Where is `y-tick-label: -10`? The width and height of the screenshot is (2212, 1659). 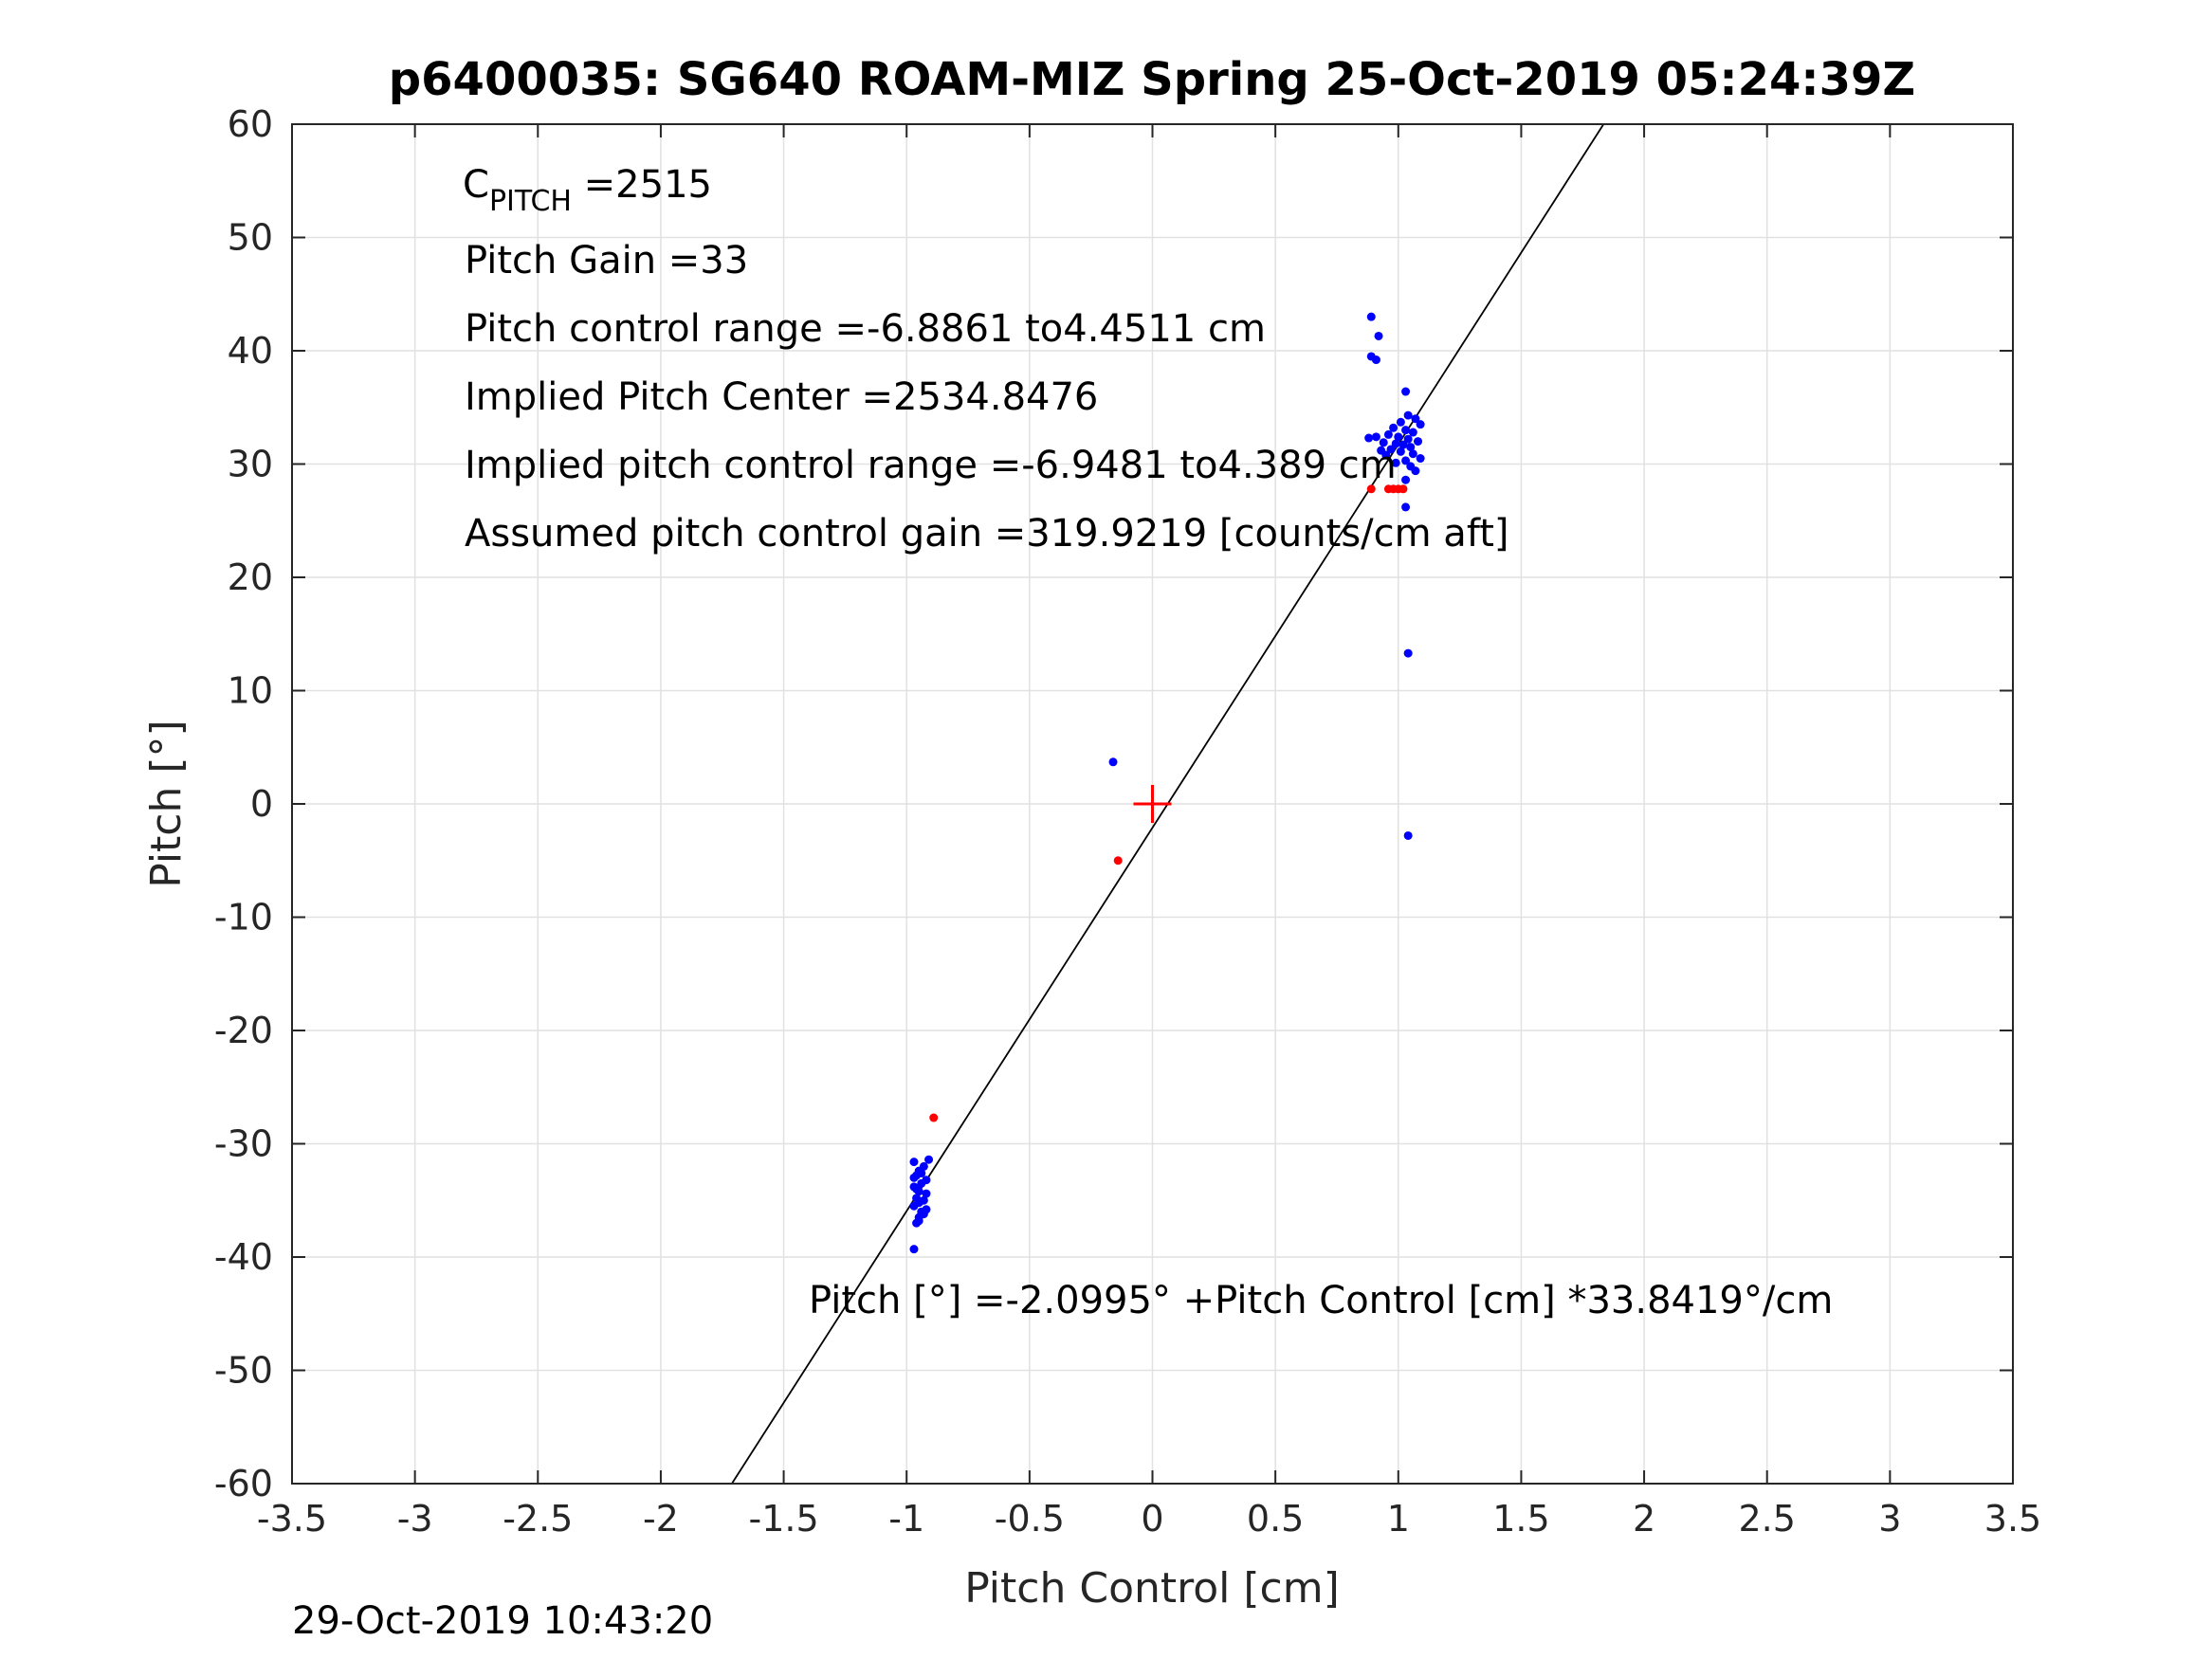 y-tick-label: -10 is located at coordinates (243, 918).